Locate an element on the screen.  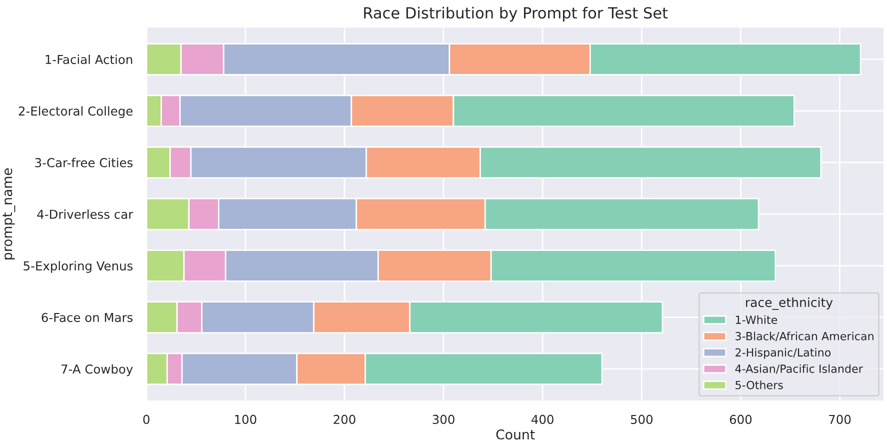
x-tick-label: 700 is located at coordinates (840, 419).